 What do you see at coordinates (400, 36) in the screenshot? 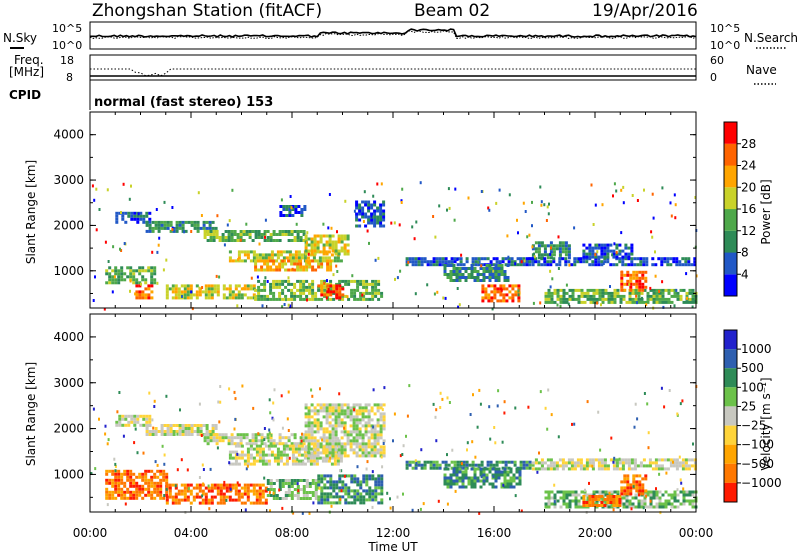
I see `noise-panel: N.Sky 10^5 10^0 10^5 10^0 N.Search` at bounding box center [400, 36].